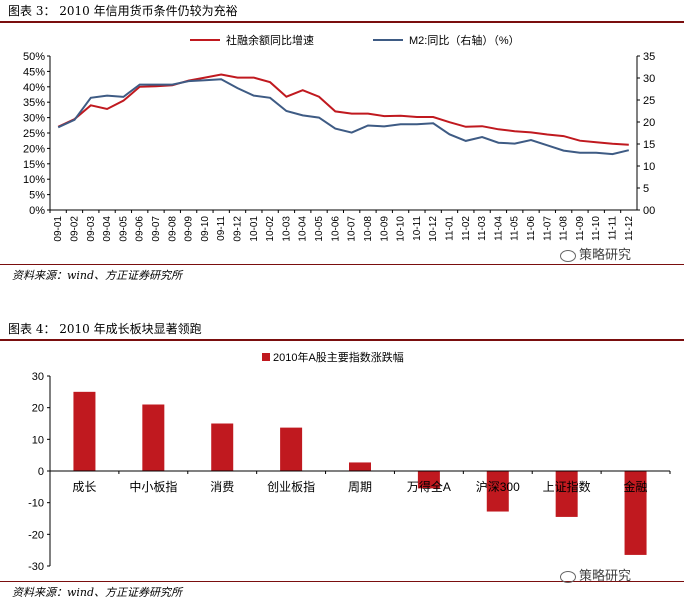  I want to click on x-tick-label: 09-05, so click(123, 229).